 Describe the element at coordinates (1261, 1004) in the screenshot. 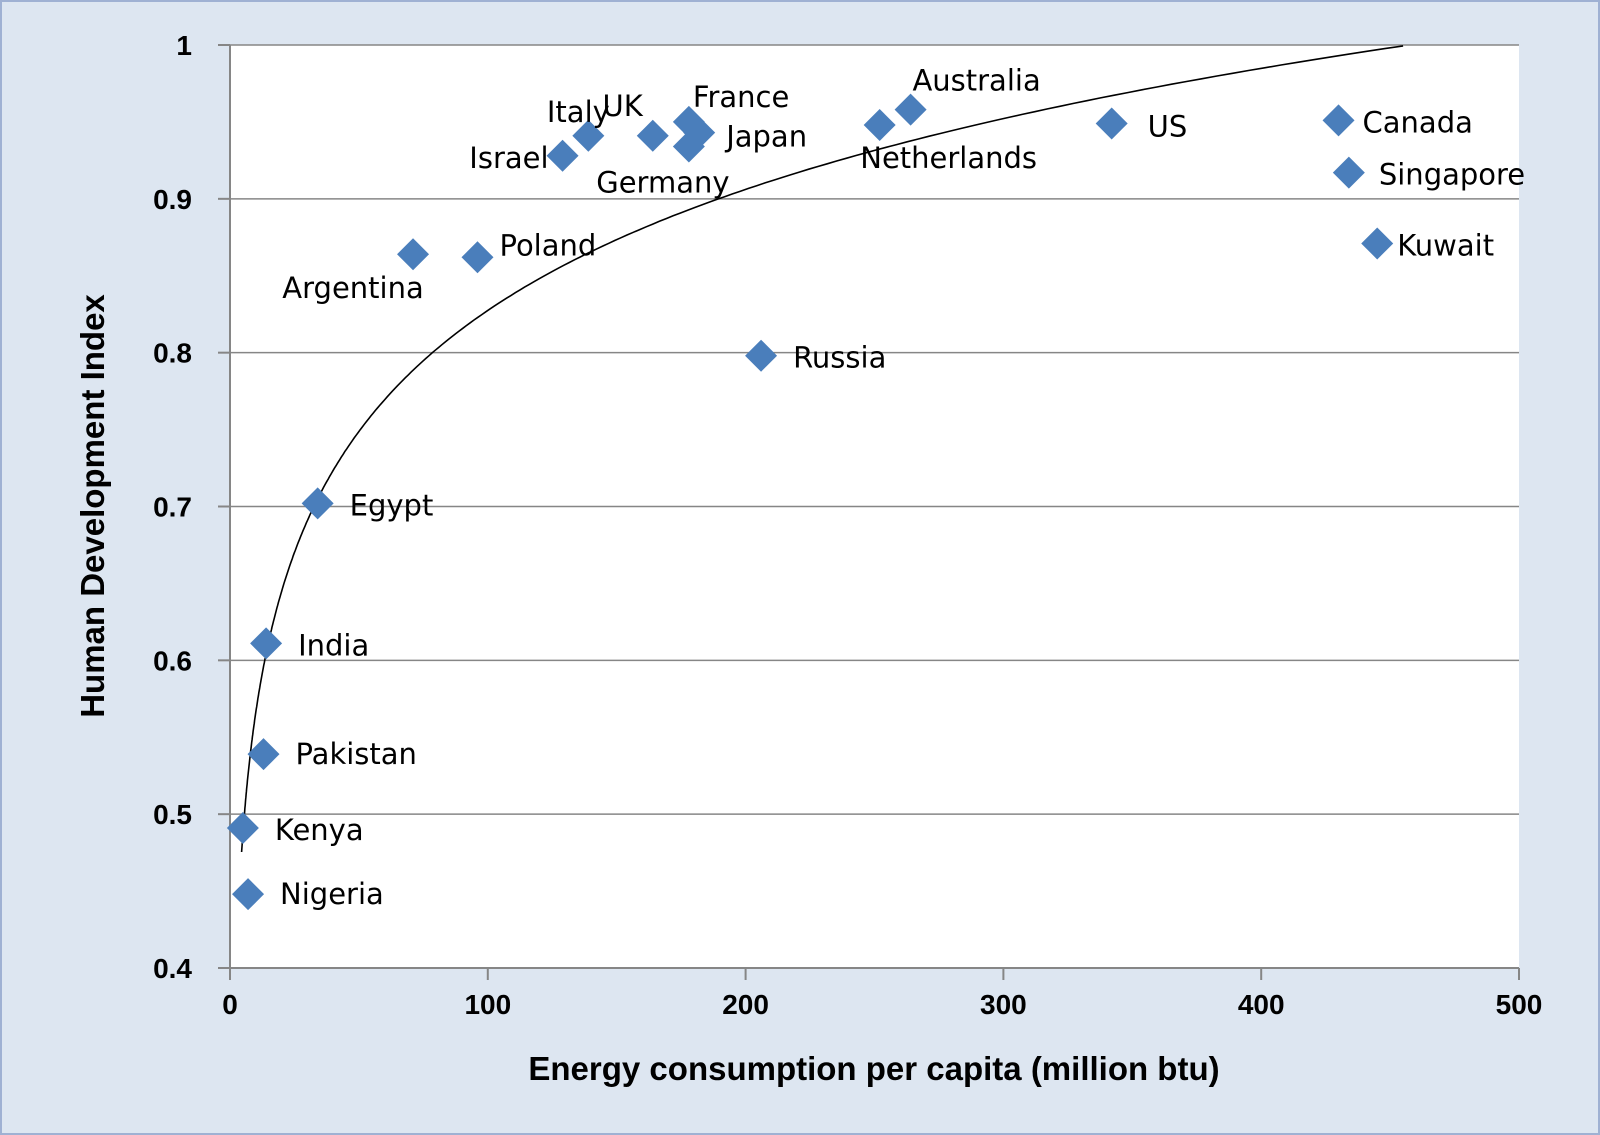

I see `x-tick-label: 400` at that location.